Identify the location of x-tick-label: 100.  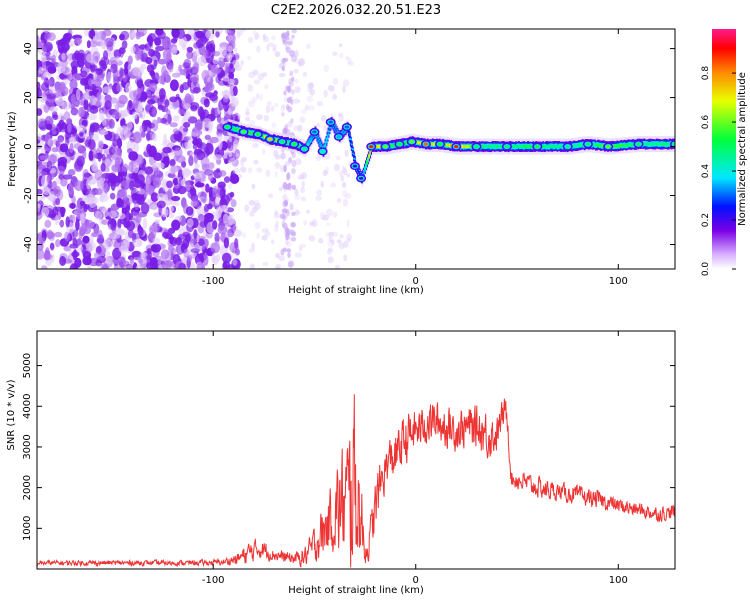
(618, 281).